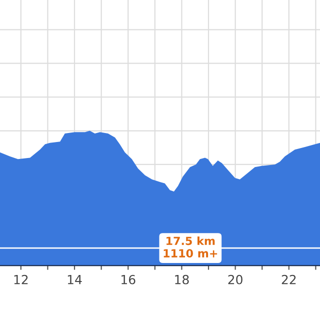 Image resolution: width=320 pixels, height=320 pixels. What do you see at coordinates (75, 279) in the screenshot?
I see `x-tick-label: 14` at bounding box center [75, 279].